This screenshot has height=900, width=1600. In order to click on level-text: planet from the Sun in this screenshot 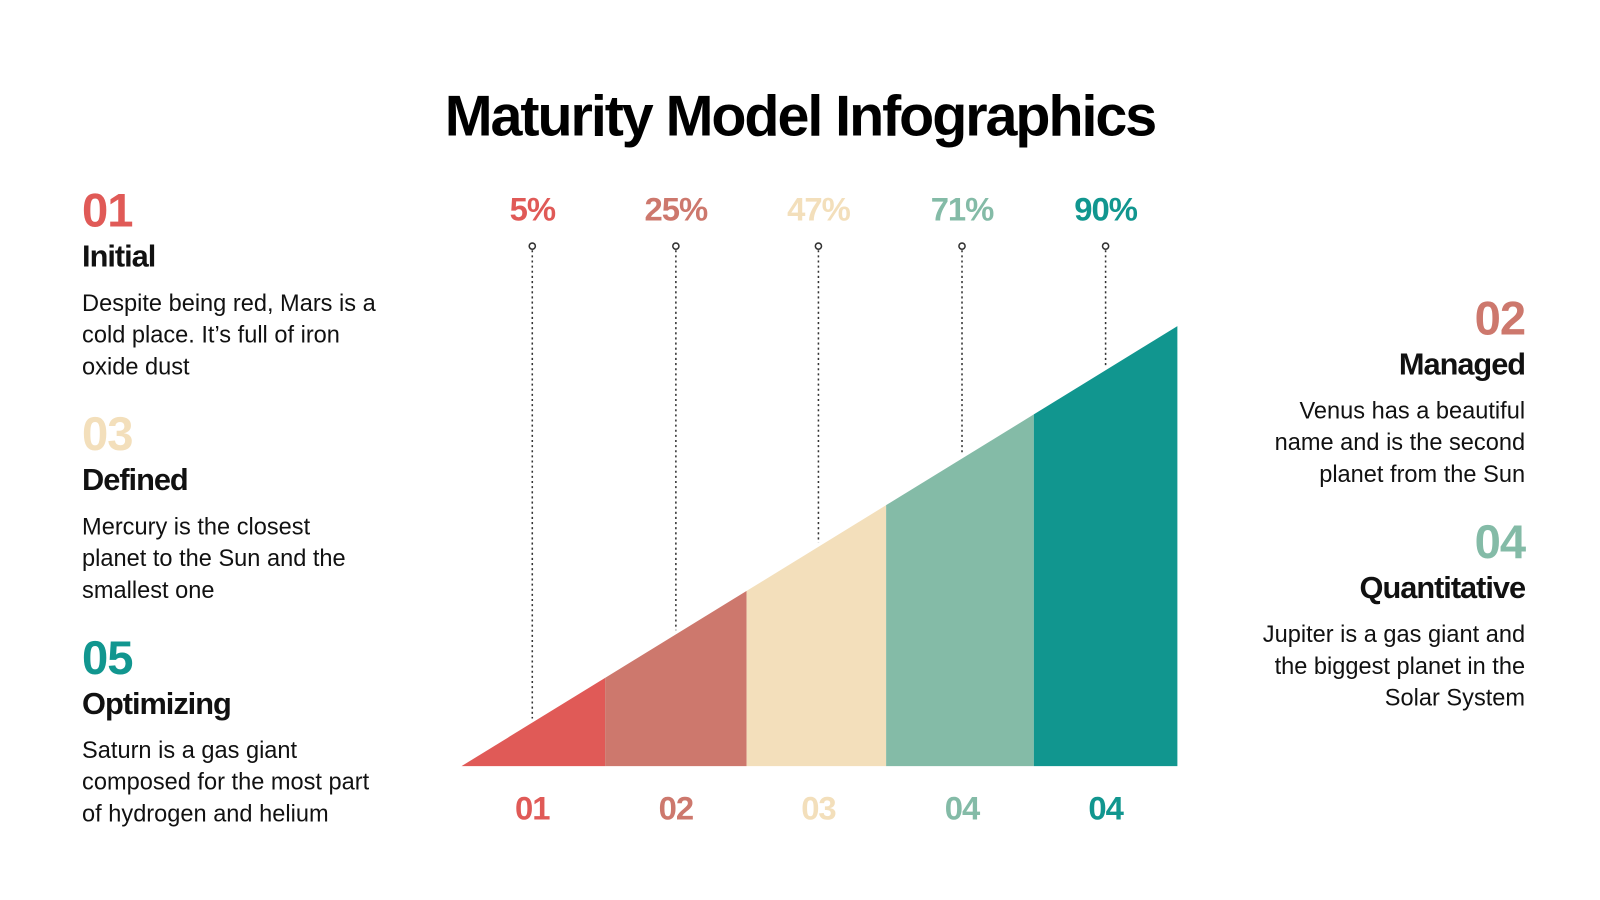, I will do `click(1422, 474)`.